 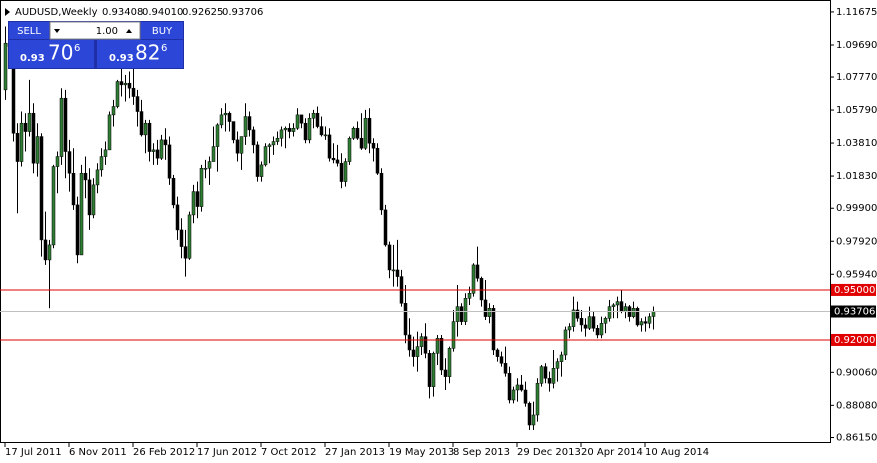 I want to click on buy-price-box, so click(x=140, y=54).